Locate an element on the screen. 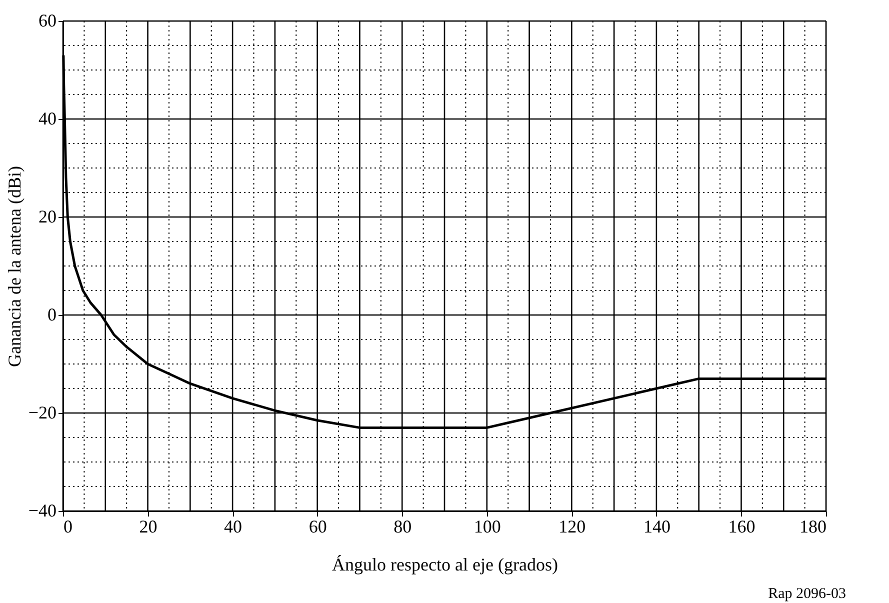  y-tick-label: −20 is located at coordinates (42, 412).